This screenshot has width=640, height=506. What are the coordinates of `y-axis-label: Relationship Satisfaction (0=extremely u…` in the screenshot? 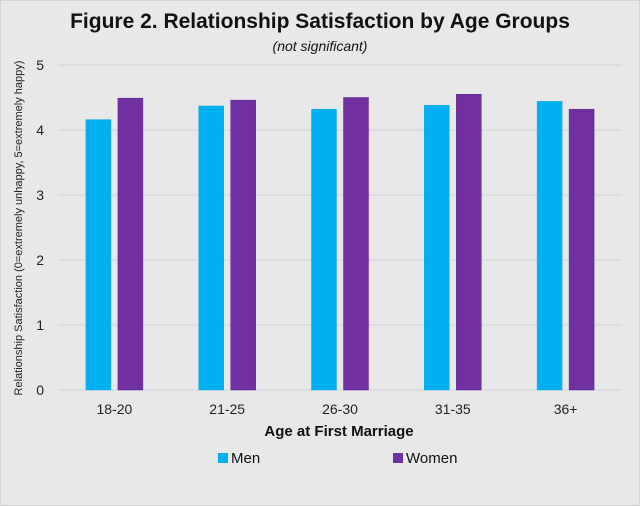 It's located at (19, 228).